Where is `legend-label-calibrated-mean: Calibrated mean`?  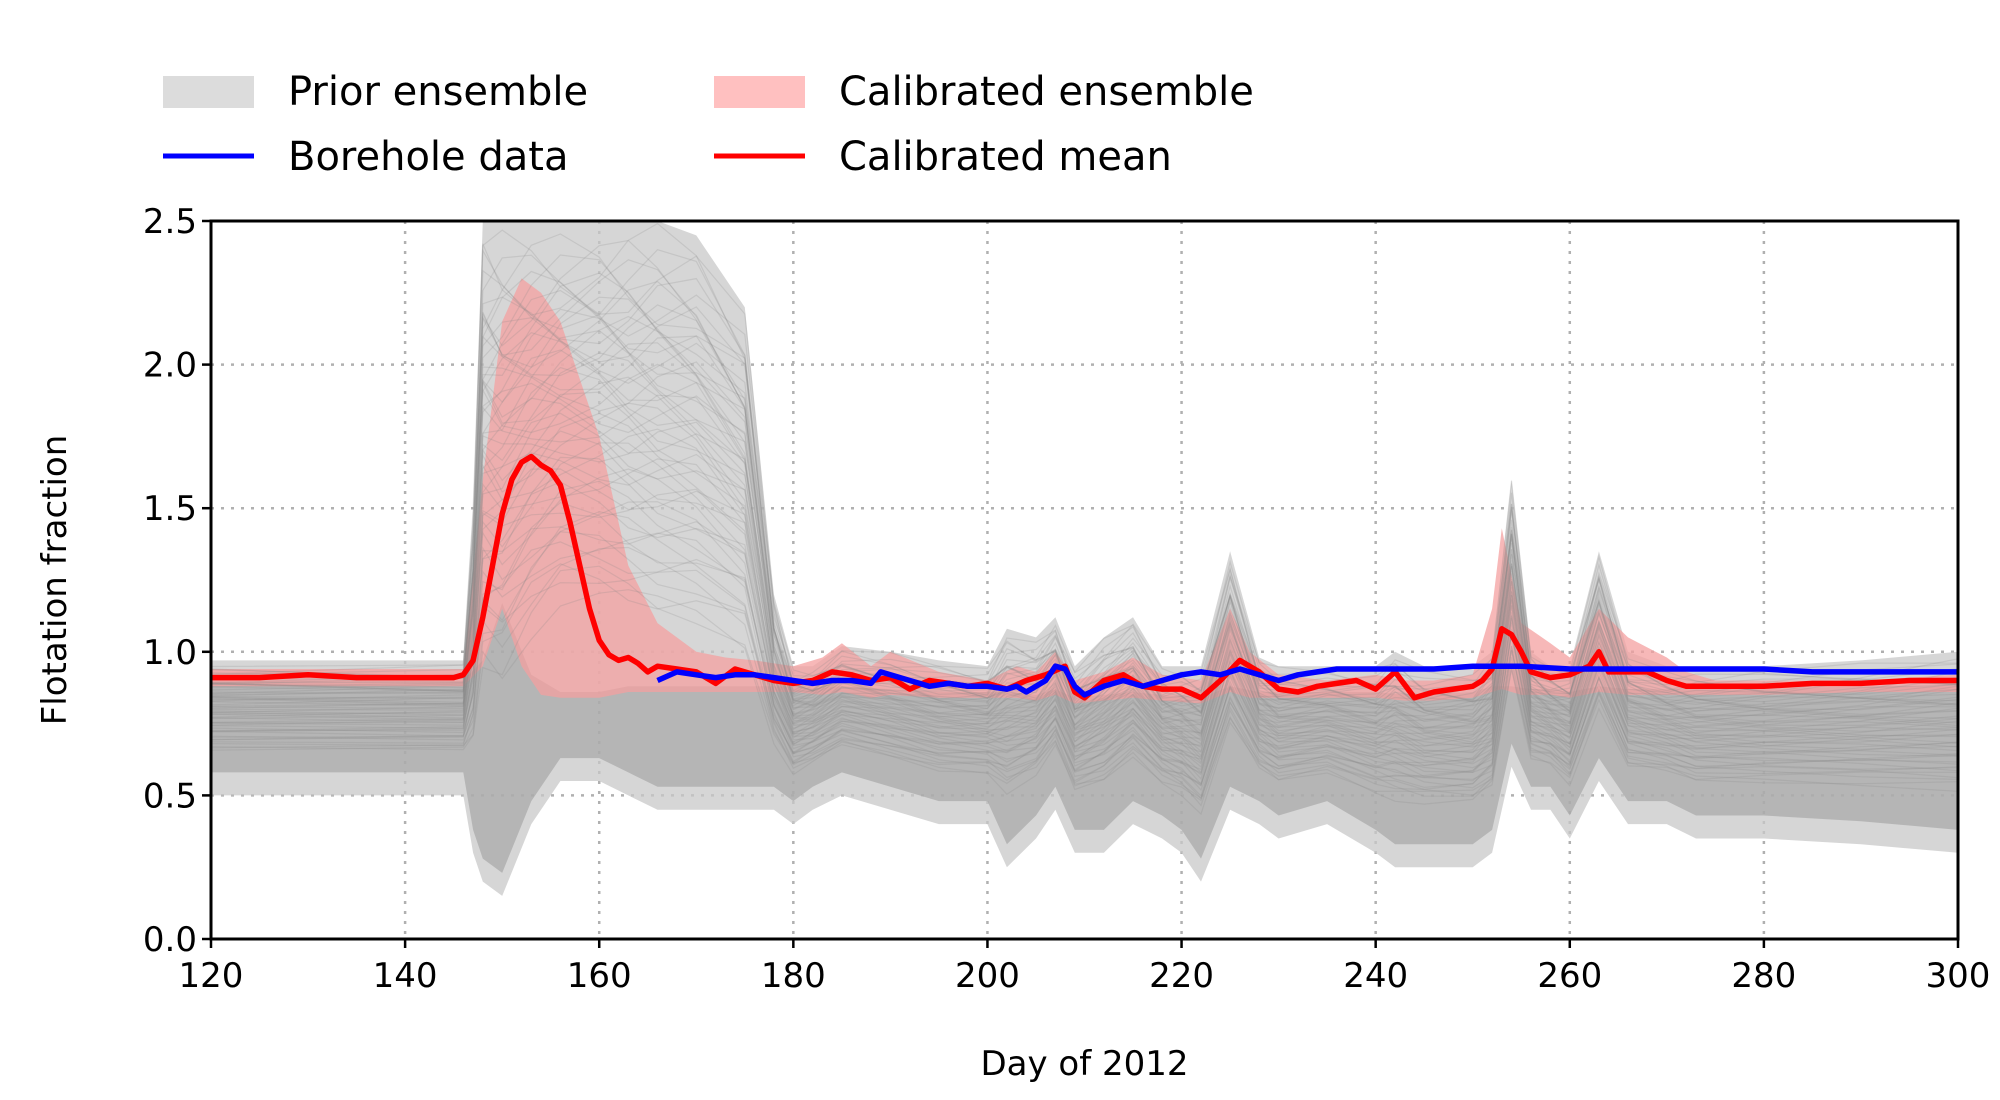 legend-label-calibrated-mean: Calibrated mean is located at coordinates (1005, 157).